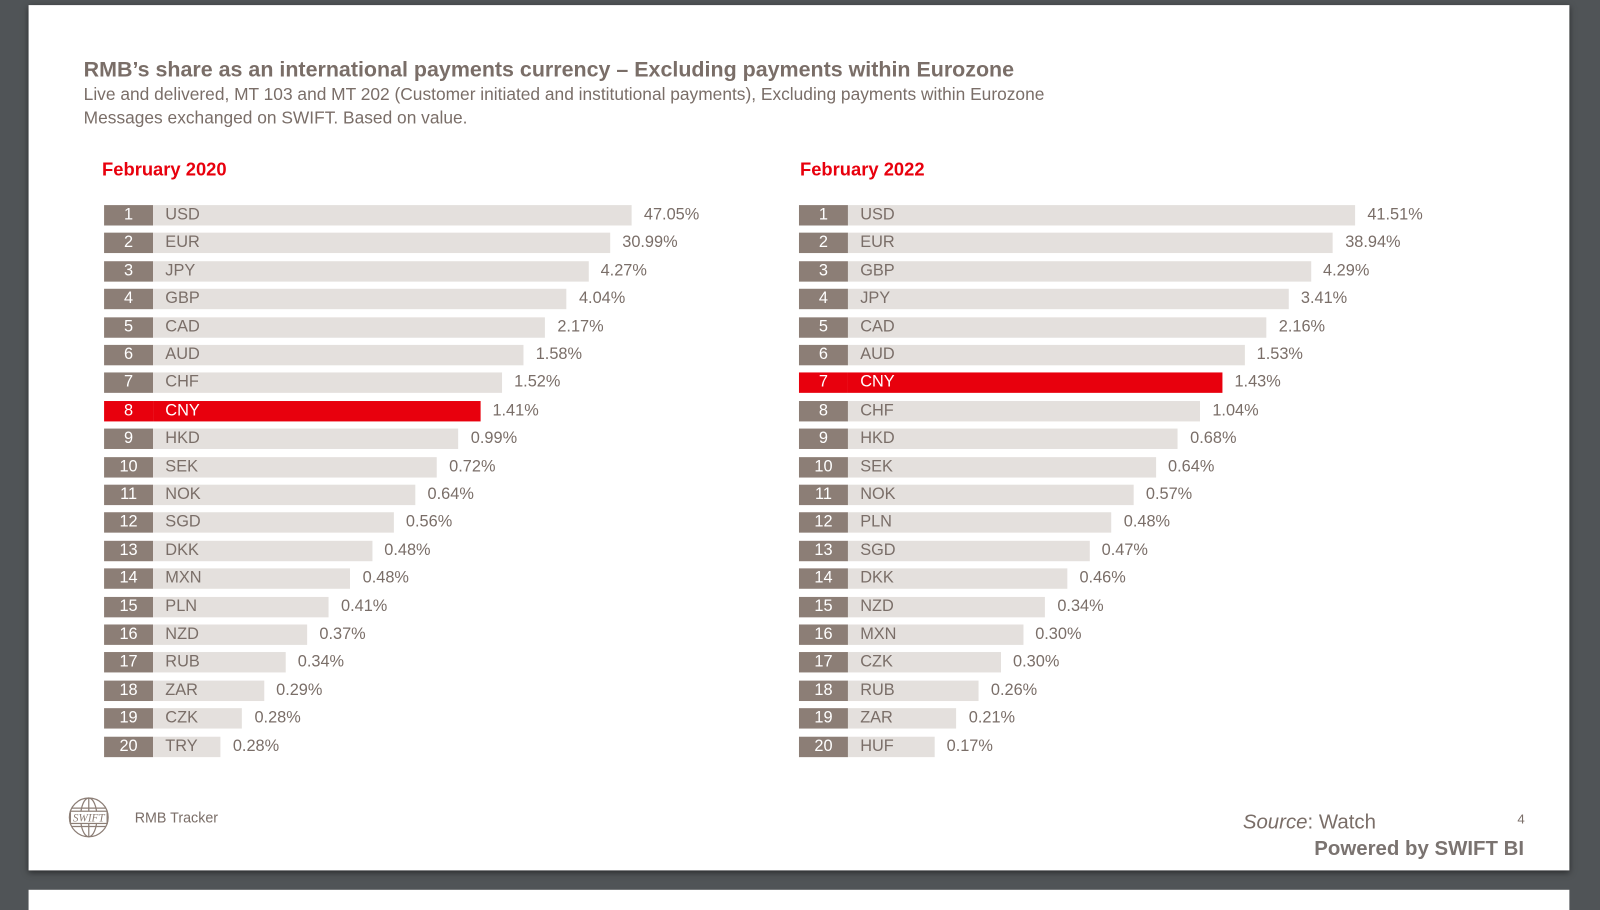 Image resolution: width=1600 pixels, height=910 pixels. I want to click on swift-logo: SWIFT, so click(88, 817).